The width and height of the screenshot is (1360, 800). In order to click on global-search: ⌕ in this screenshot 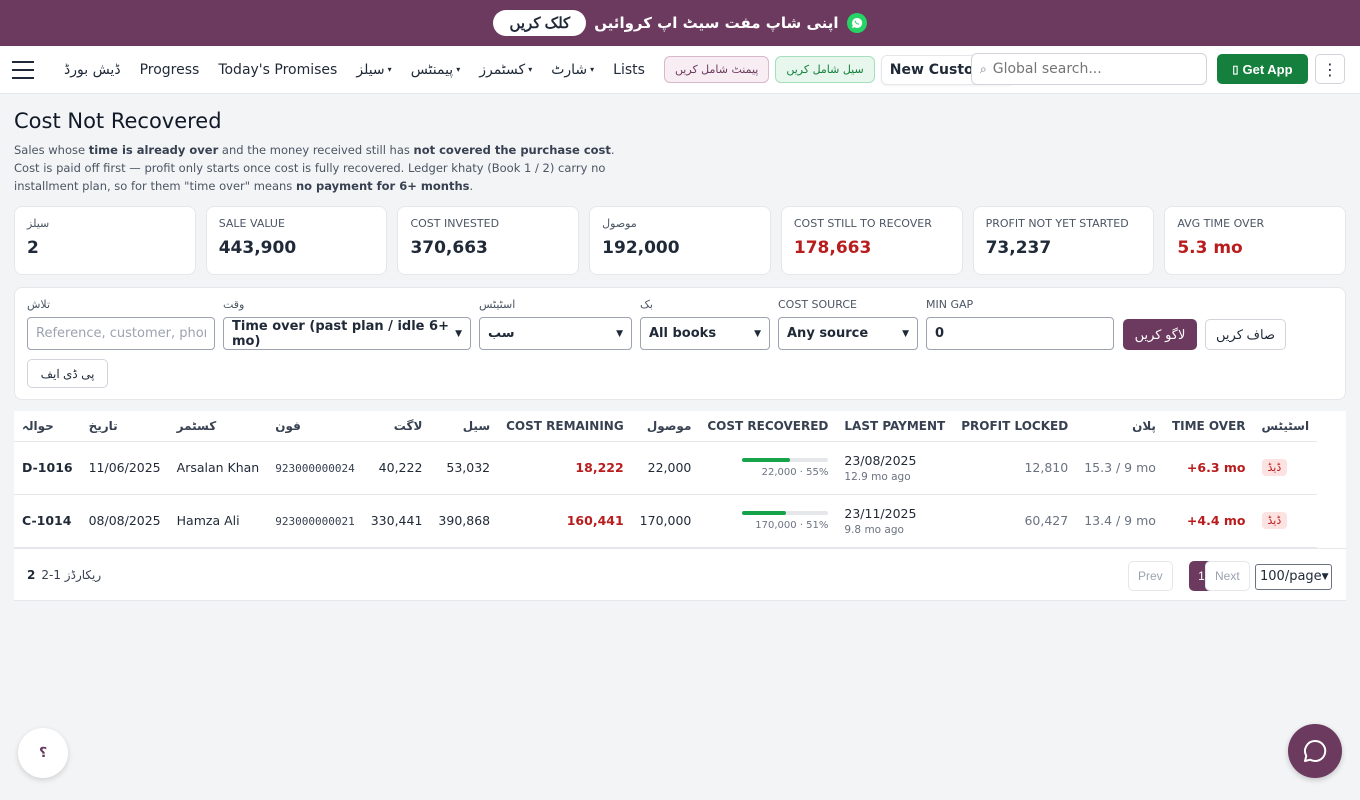, I will do `click(1089, 69)`.